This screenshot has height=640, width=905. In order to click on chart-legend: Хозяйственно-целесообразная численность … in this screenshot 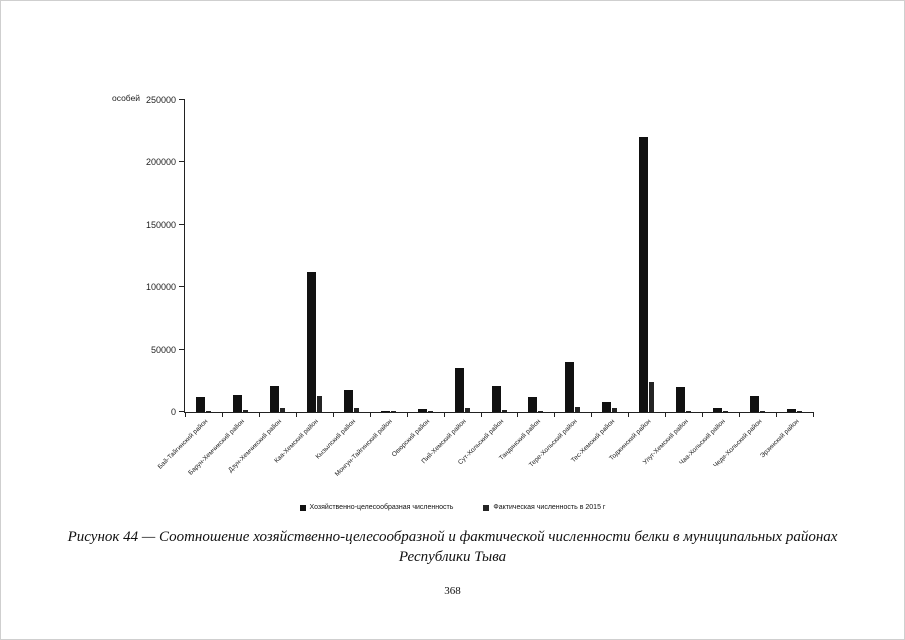, I will do `click(452, 507)`.